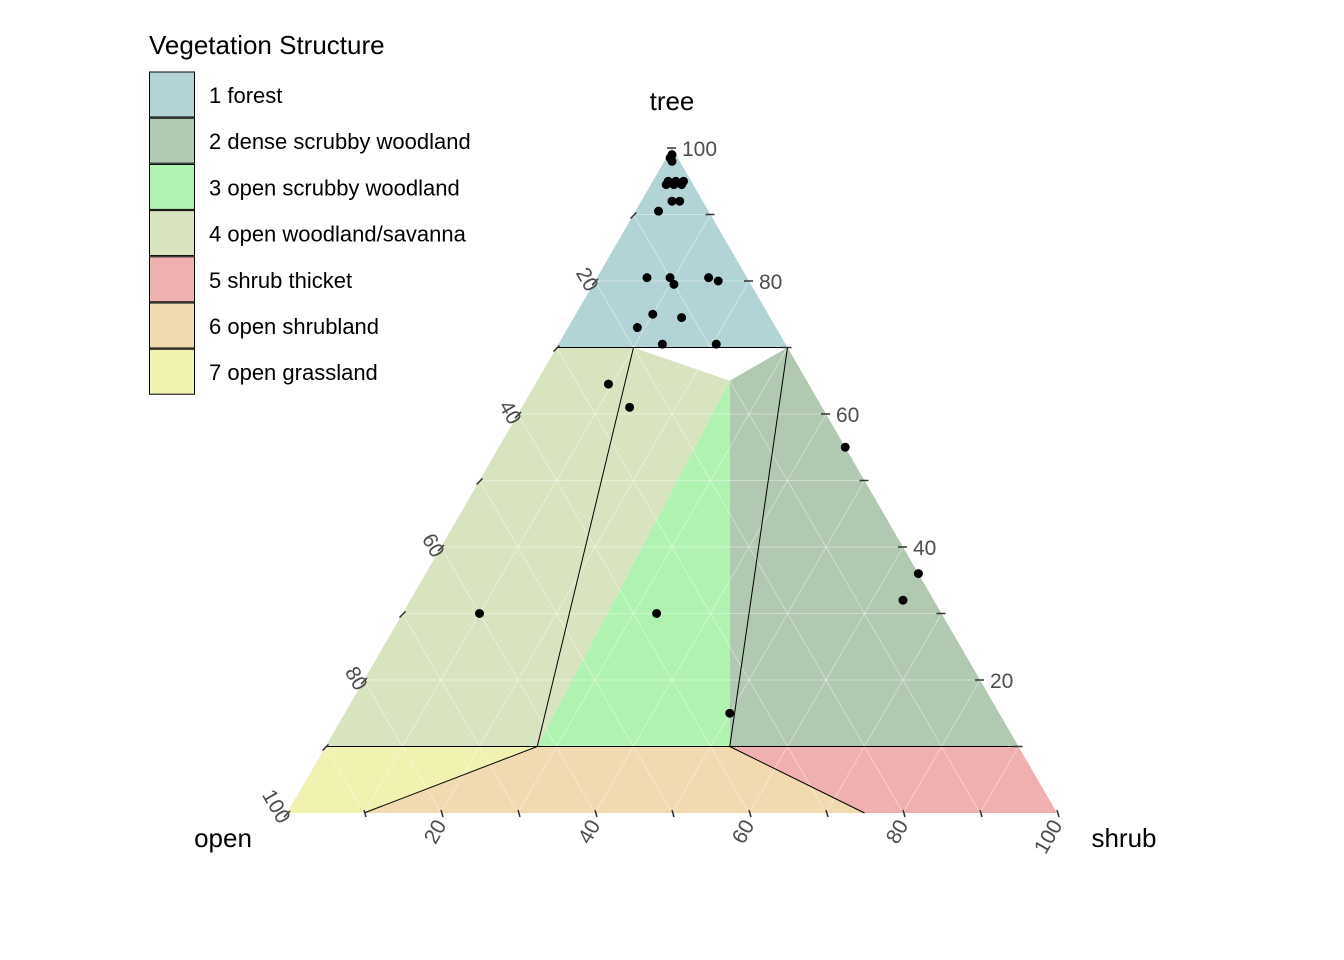 This screenshot has height=960, width=1344. Describe the element at coordinates (275, 807) in the screenshot. I see `tick-label-open-100: 100` at that location.